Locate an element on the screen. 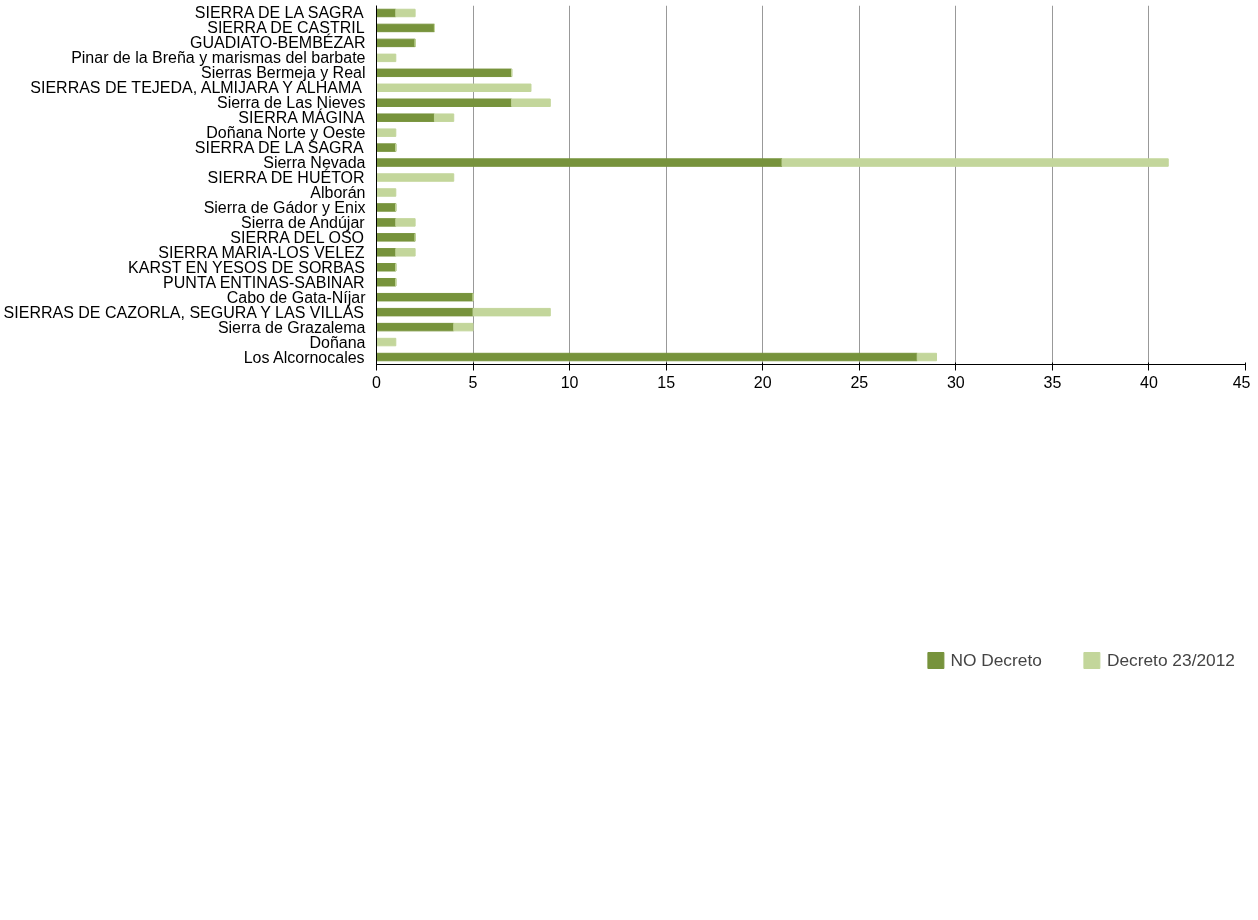 This screenshot has height=920, width=1258. x-tick-label: 0 is located at coordinates (377, 382).